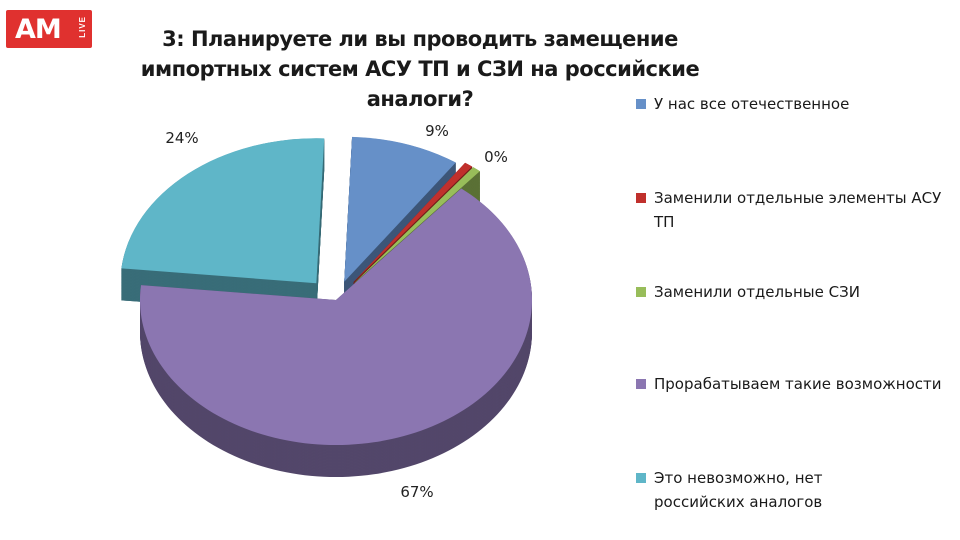 The height and width of the screenshot is (540, 960). I want to click on pie-slice-label: 24%, so click(181, 138).